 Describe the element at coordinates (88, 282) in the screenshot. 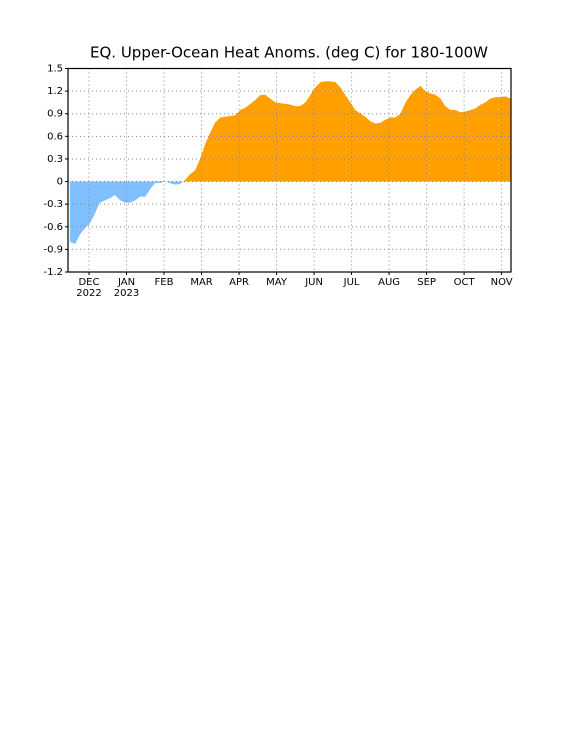

I see `x-tick-label: DEC` at that location.